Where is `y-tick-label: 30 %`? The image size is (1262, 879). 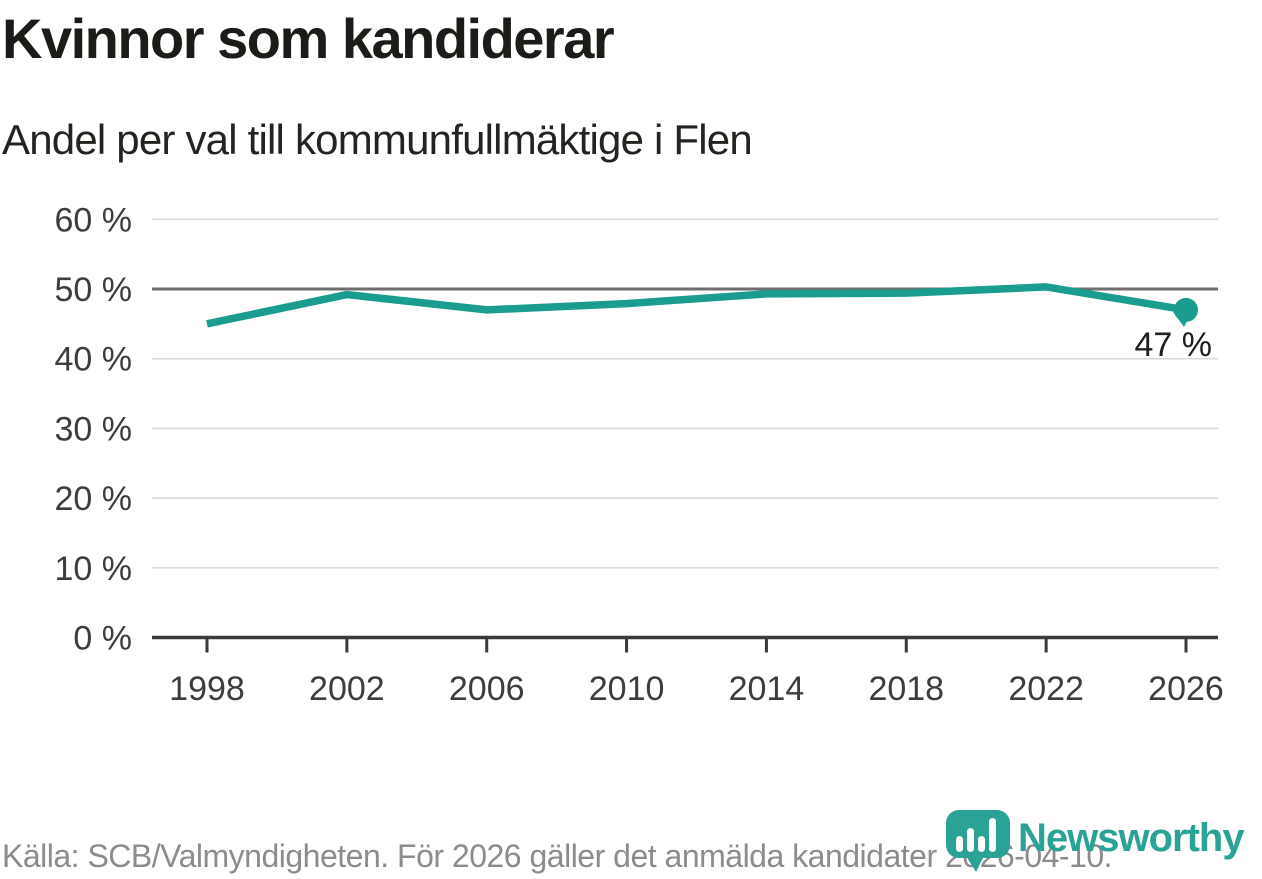
y-tick-label: 30 % is located at coordinates (94, 429).